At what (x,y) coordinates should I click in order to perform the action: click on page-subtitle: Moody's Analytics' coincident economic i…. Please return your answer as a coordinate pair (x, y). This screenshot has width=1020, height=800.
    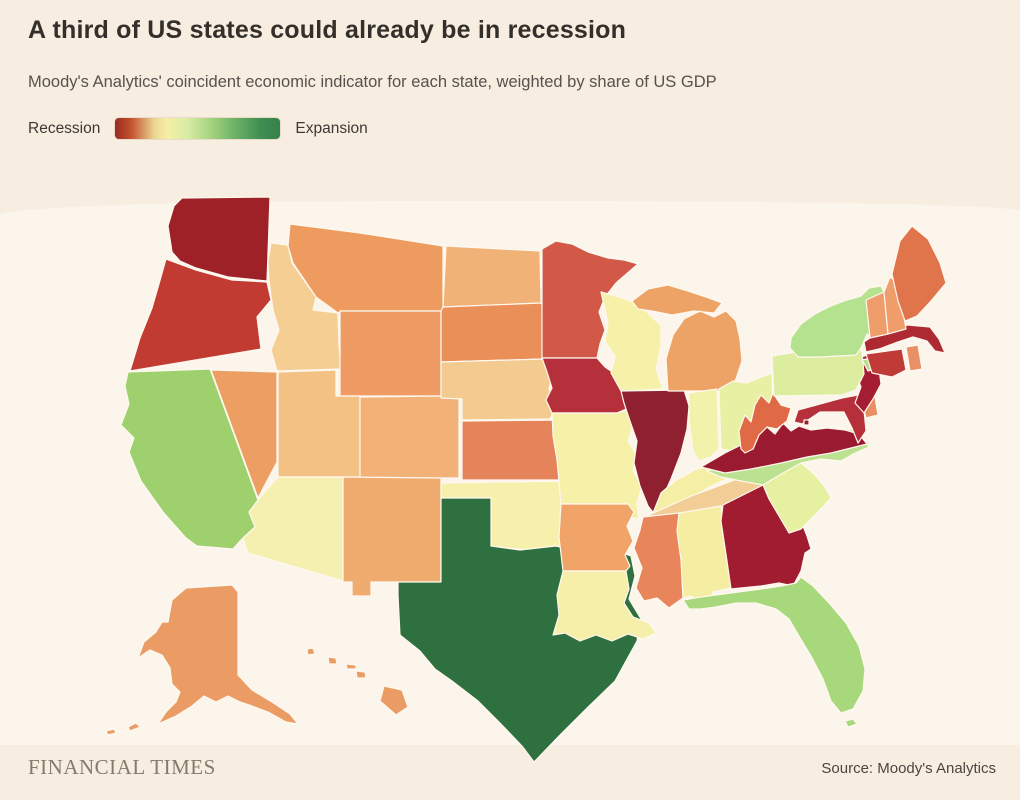
    Looking at the image, I should click on (372, 82).